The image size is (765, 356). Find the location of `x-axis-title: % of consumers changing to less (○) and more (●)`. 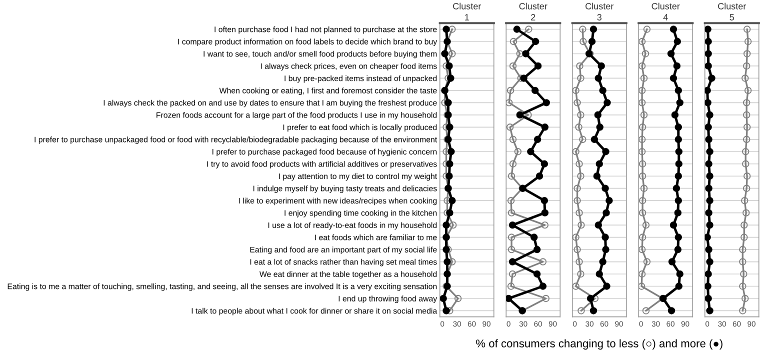

x-axis-title: % of consumers changing to less (○) and more (●) is located at coordinates (599, 344).